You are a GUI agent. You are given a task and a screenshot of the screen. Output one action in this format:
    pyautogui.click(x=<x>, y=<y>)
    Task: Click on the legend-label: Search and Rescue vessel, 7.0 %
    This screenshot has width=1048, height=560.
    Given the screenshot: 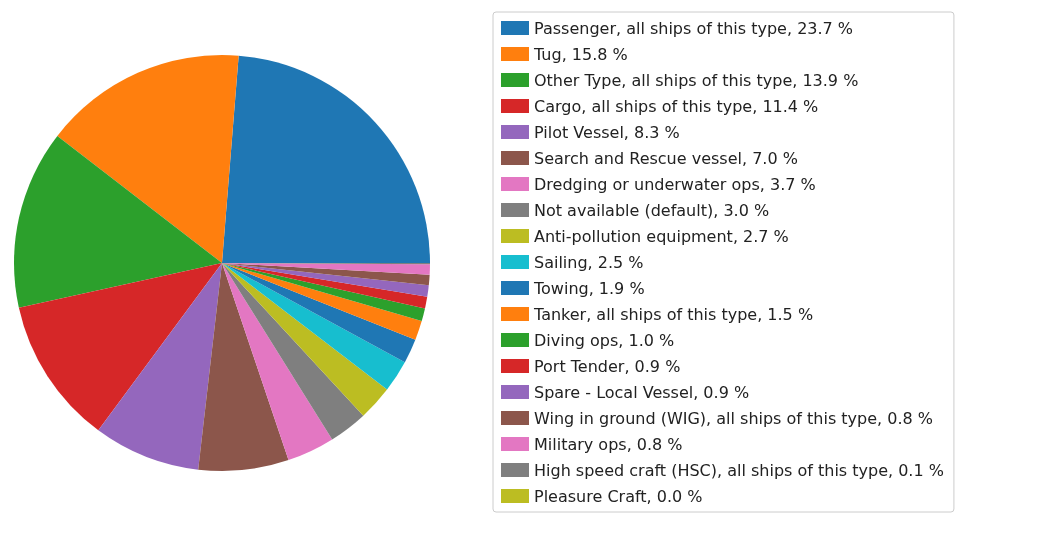 What is the action you would take?
    pyautogui.click(x=666, y=158)
    